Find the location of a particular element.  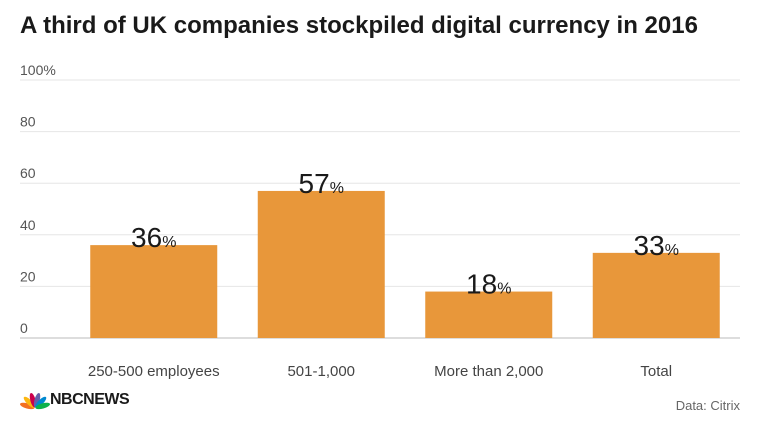

y-tick-label: 80 is located at coordinates (28, 122).